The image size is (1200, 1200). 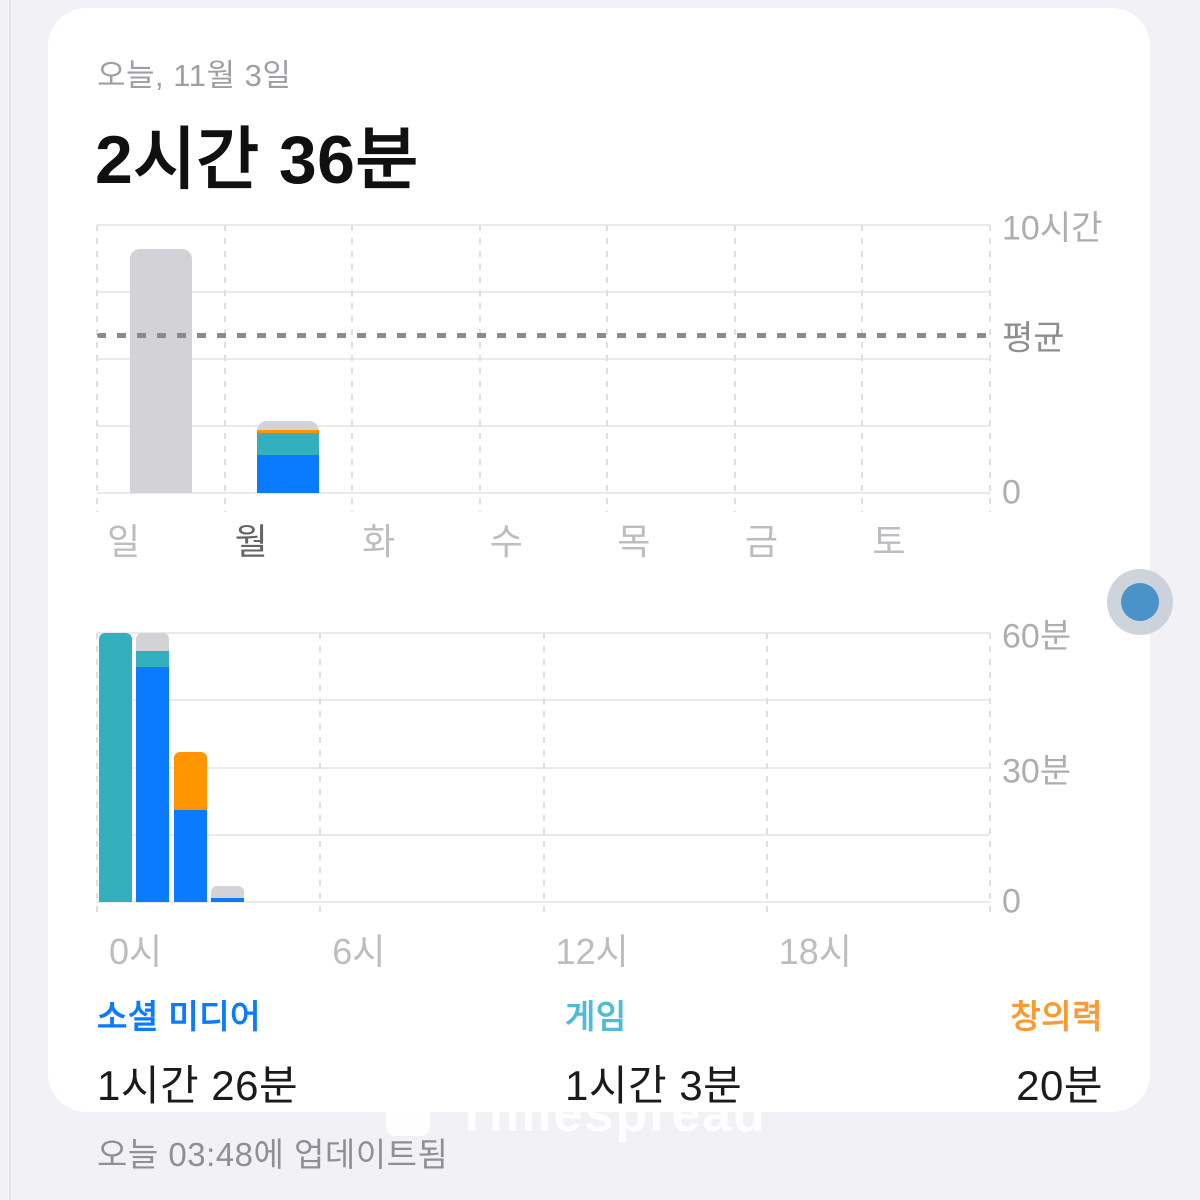 I want to click on legend-item: 게임 1시간 3분, so click(x=653, y=1051).